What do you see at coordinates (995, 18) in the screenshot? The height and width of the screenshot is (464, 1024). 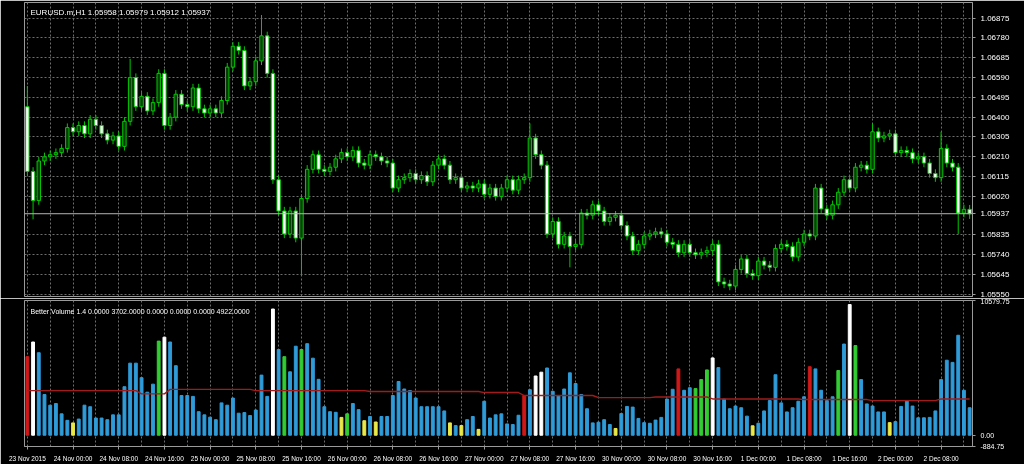 I see `y-tick-label: 1.06875` at bounding box center [995, 18].